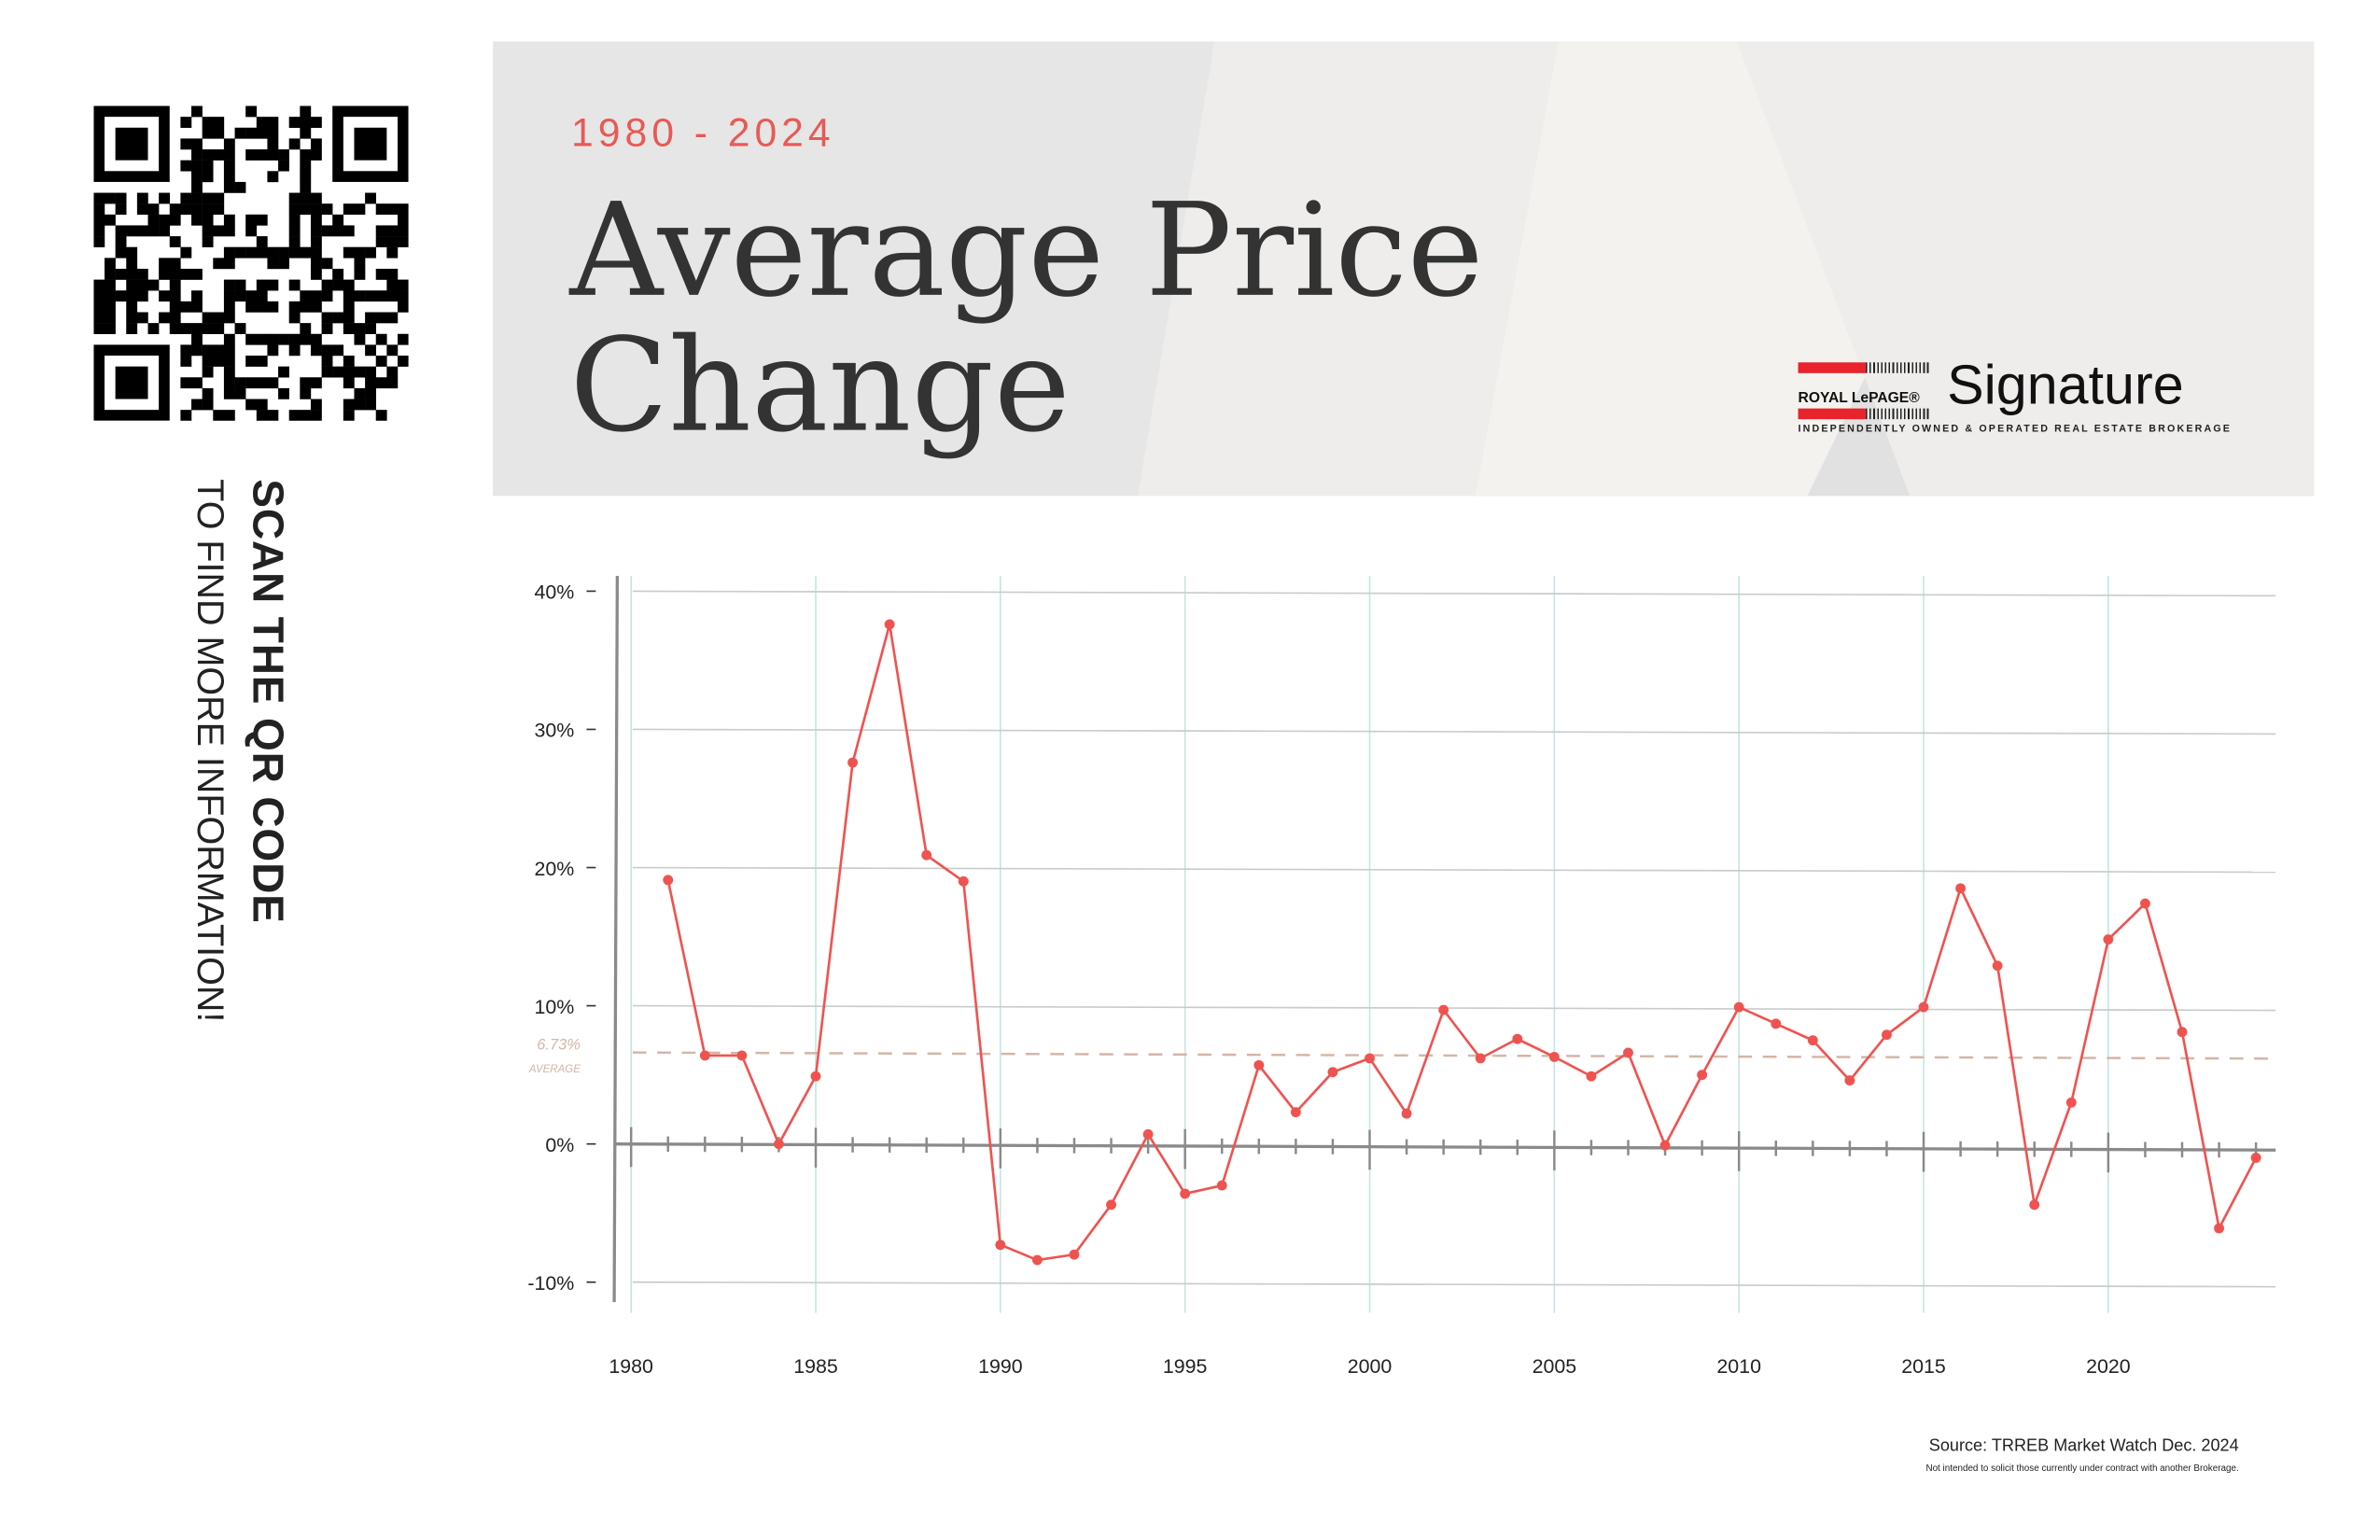 This screenshot has width=2380, height=1540. What do you see at coordinates (251, 263) in the screenshot?
I see `qr-code` at bounding box center [251, 263].